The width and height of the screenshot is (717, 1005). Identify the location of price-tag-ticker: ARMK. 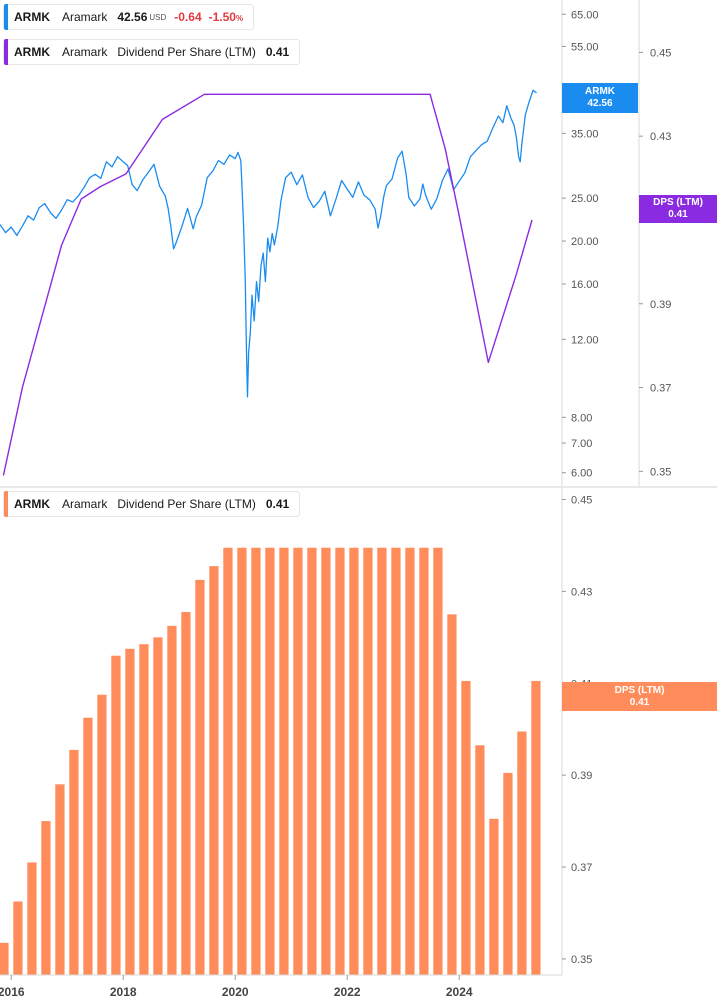
(600, 91).